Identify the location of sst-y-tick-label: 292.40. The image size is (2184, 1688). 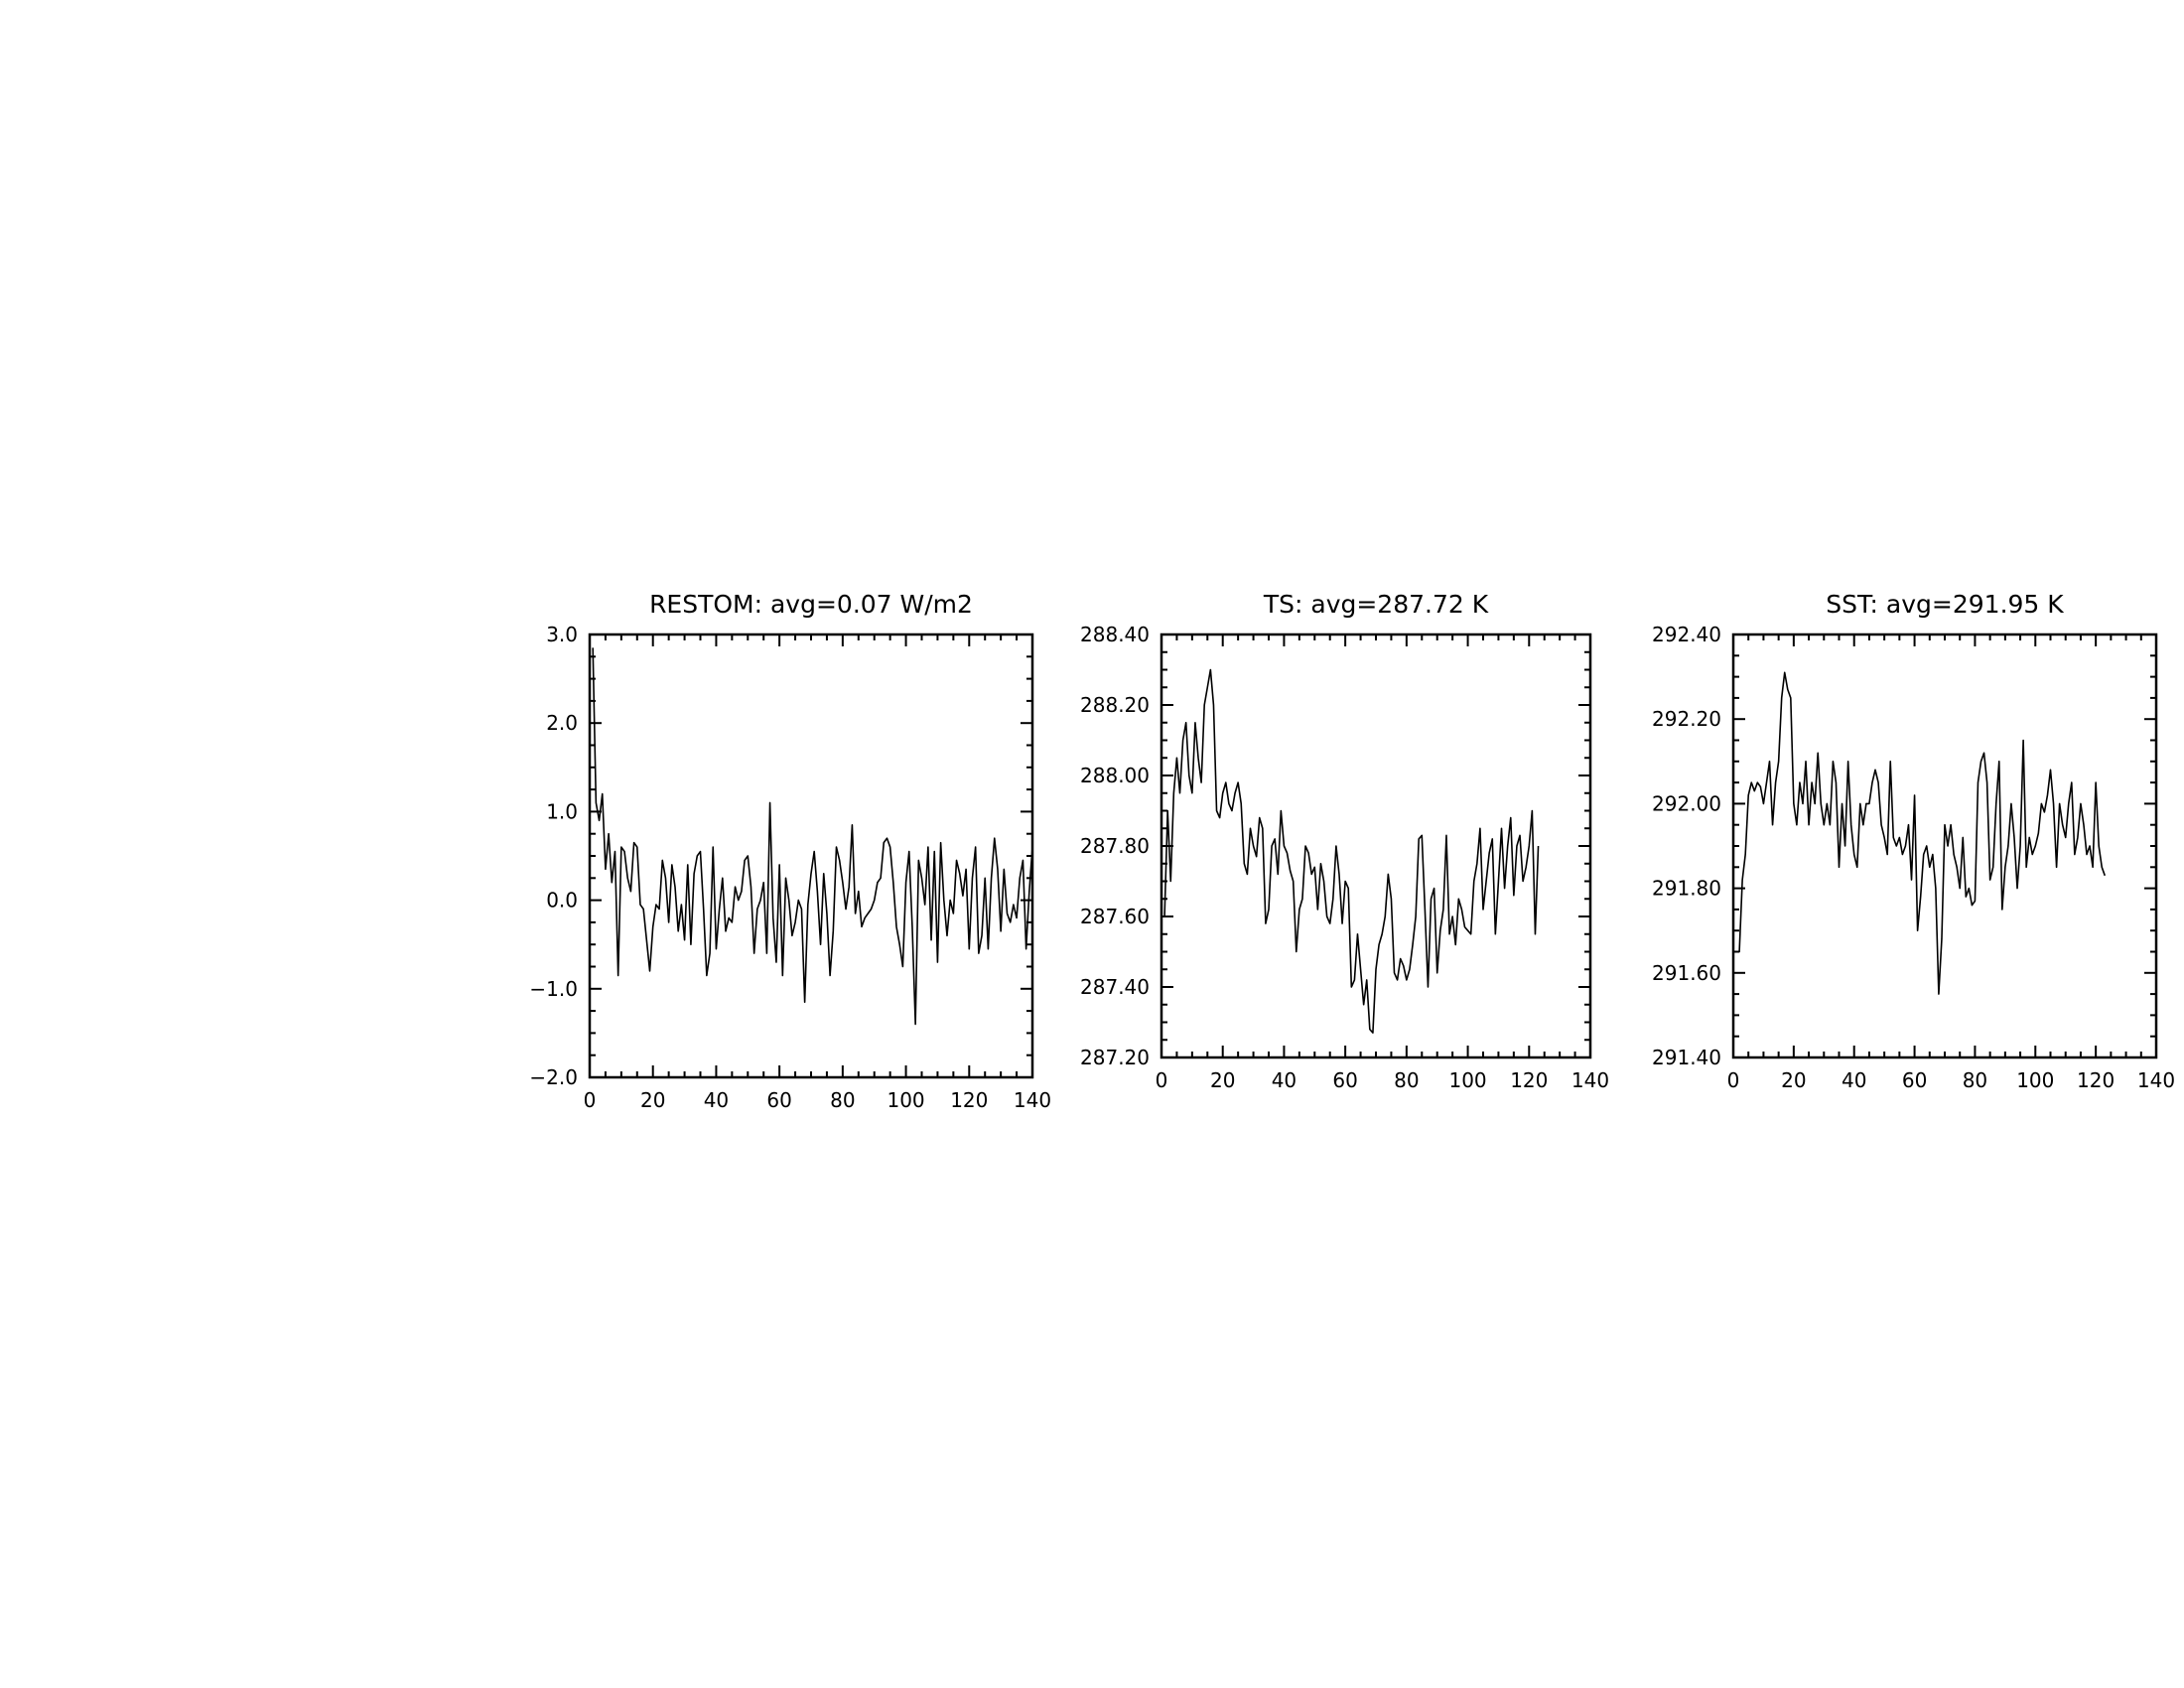
(1686, 634).